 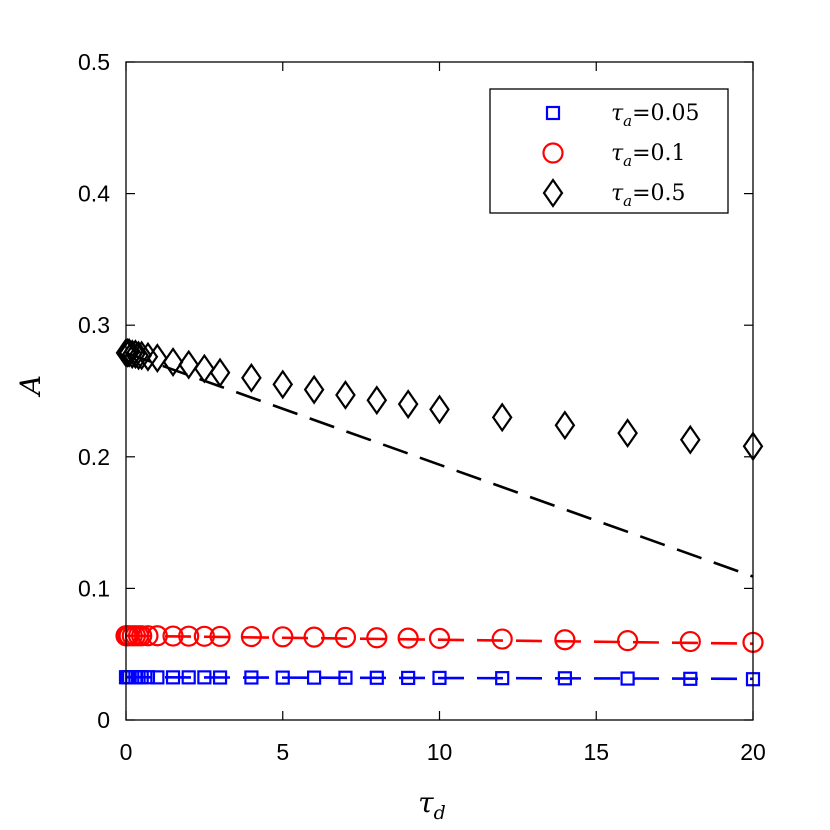 What do you see at coordinates (648, 195) in the screenshot?
I see `legend-entry-2: τa=0.5` at bounding box center [648, 195].